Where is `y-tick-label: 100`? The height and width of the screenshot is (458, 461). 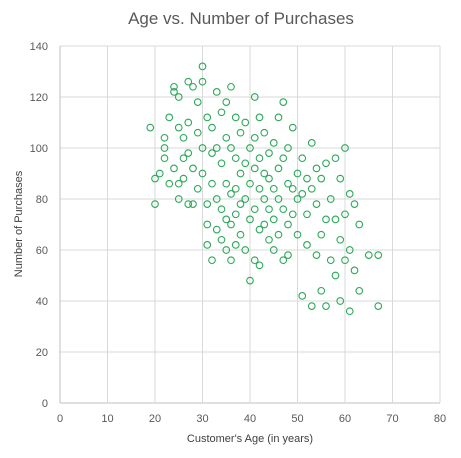
y-tick-label: 100 is located at coordinates (39, 149).